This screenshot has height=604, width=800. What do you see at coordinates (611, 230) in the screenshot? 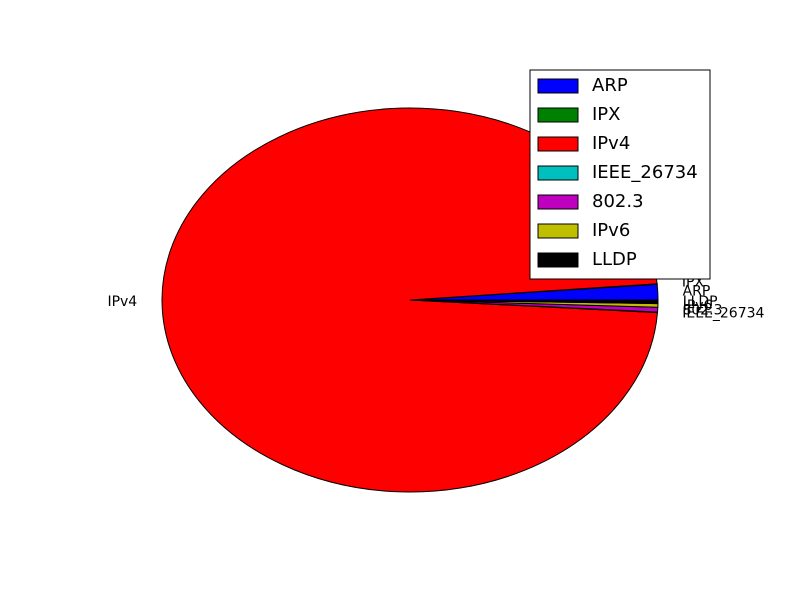
I see `legend-label-ipv6: IPv6` at bounding box center [611, 230].